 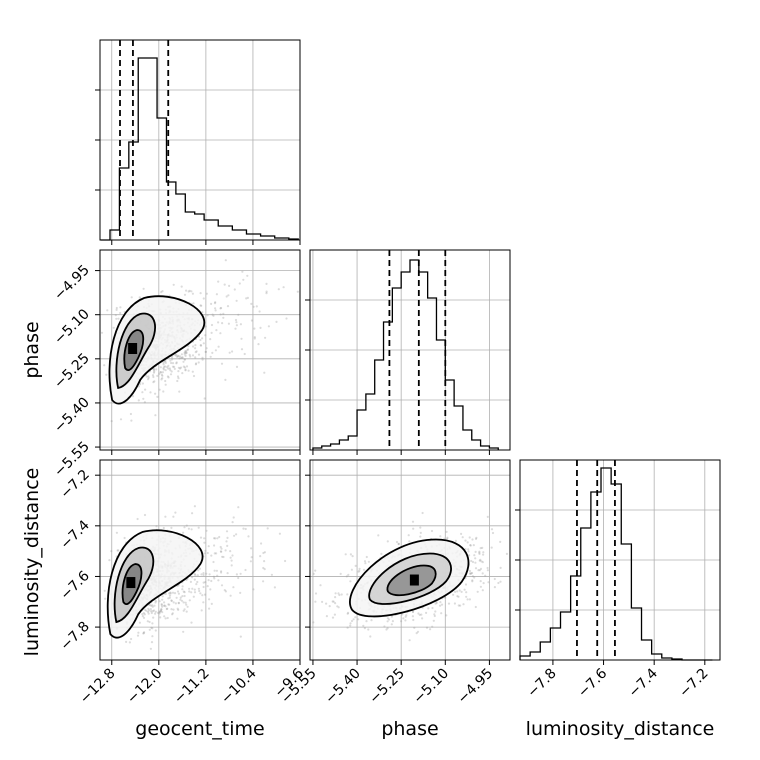 What do you see at coordinates (200, 350) in the screenshot?
I see `panel-2d-geocent_time-vs-phase` at bounding box center [200, 350].